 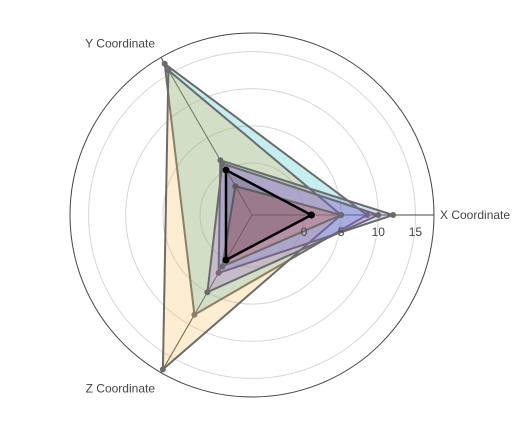 I want to click on axis-label-2: Z Coordinate, so click(x=121, y=389).